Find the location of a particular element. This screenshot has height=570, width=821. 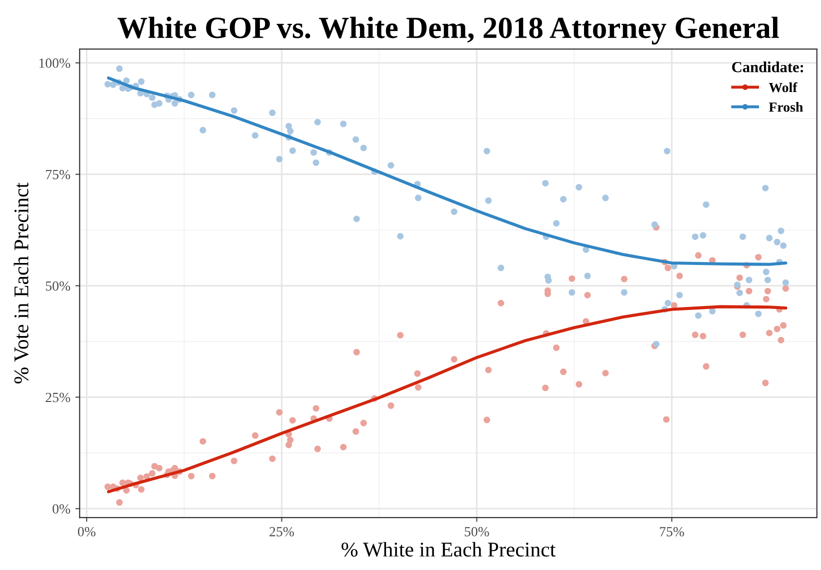

y-tick-label: 25% is located at coordinates (58, 397).